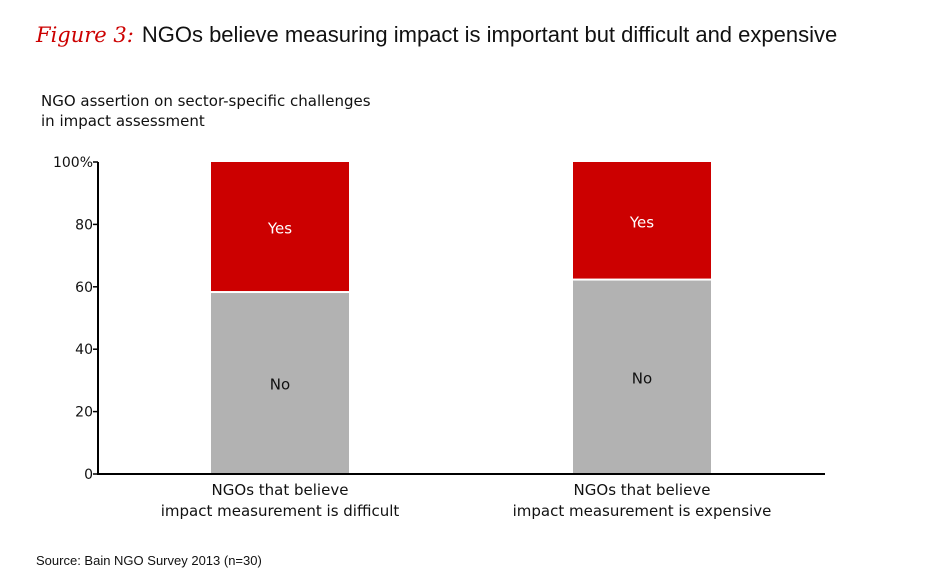 The height and width of the screenshot is (588, 950). I want to click on category-label-1-line-1: NGOs that believe, so click(280, 490).